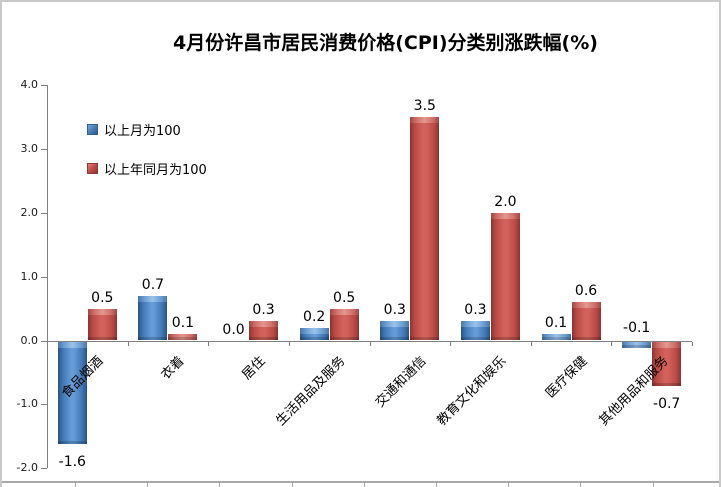  Describe the element at coordinates (27, 404) in the screenshot. I see `y-tick-label: -1.0` at that location.